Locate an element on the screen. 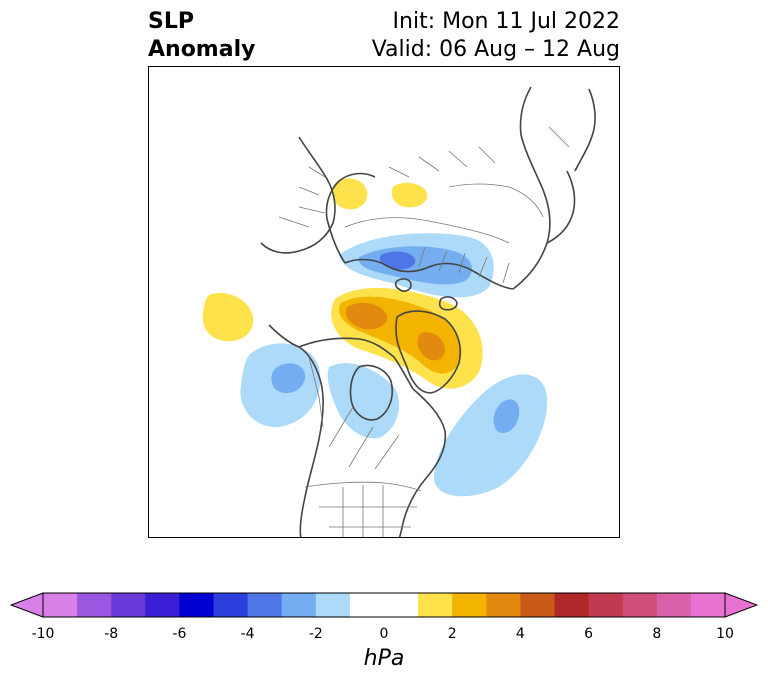 The image size is (768, 684). anomaly-europe-positive-east is located at coordinates (409, 195).